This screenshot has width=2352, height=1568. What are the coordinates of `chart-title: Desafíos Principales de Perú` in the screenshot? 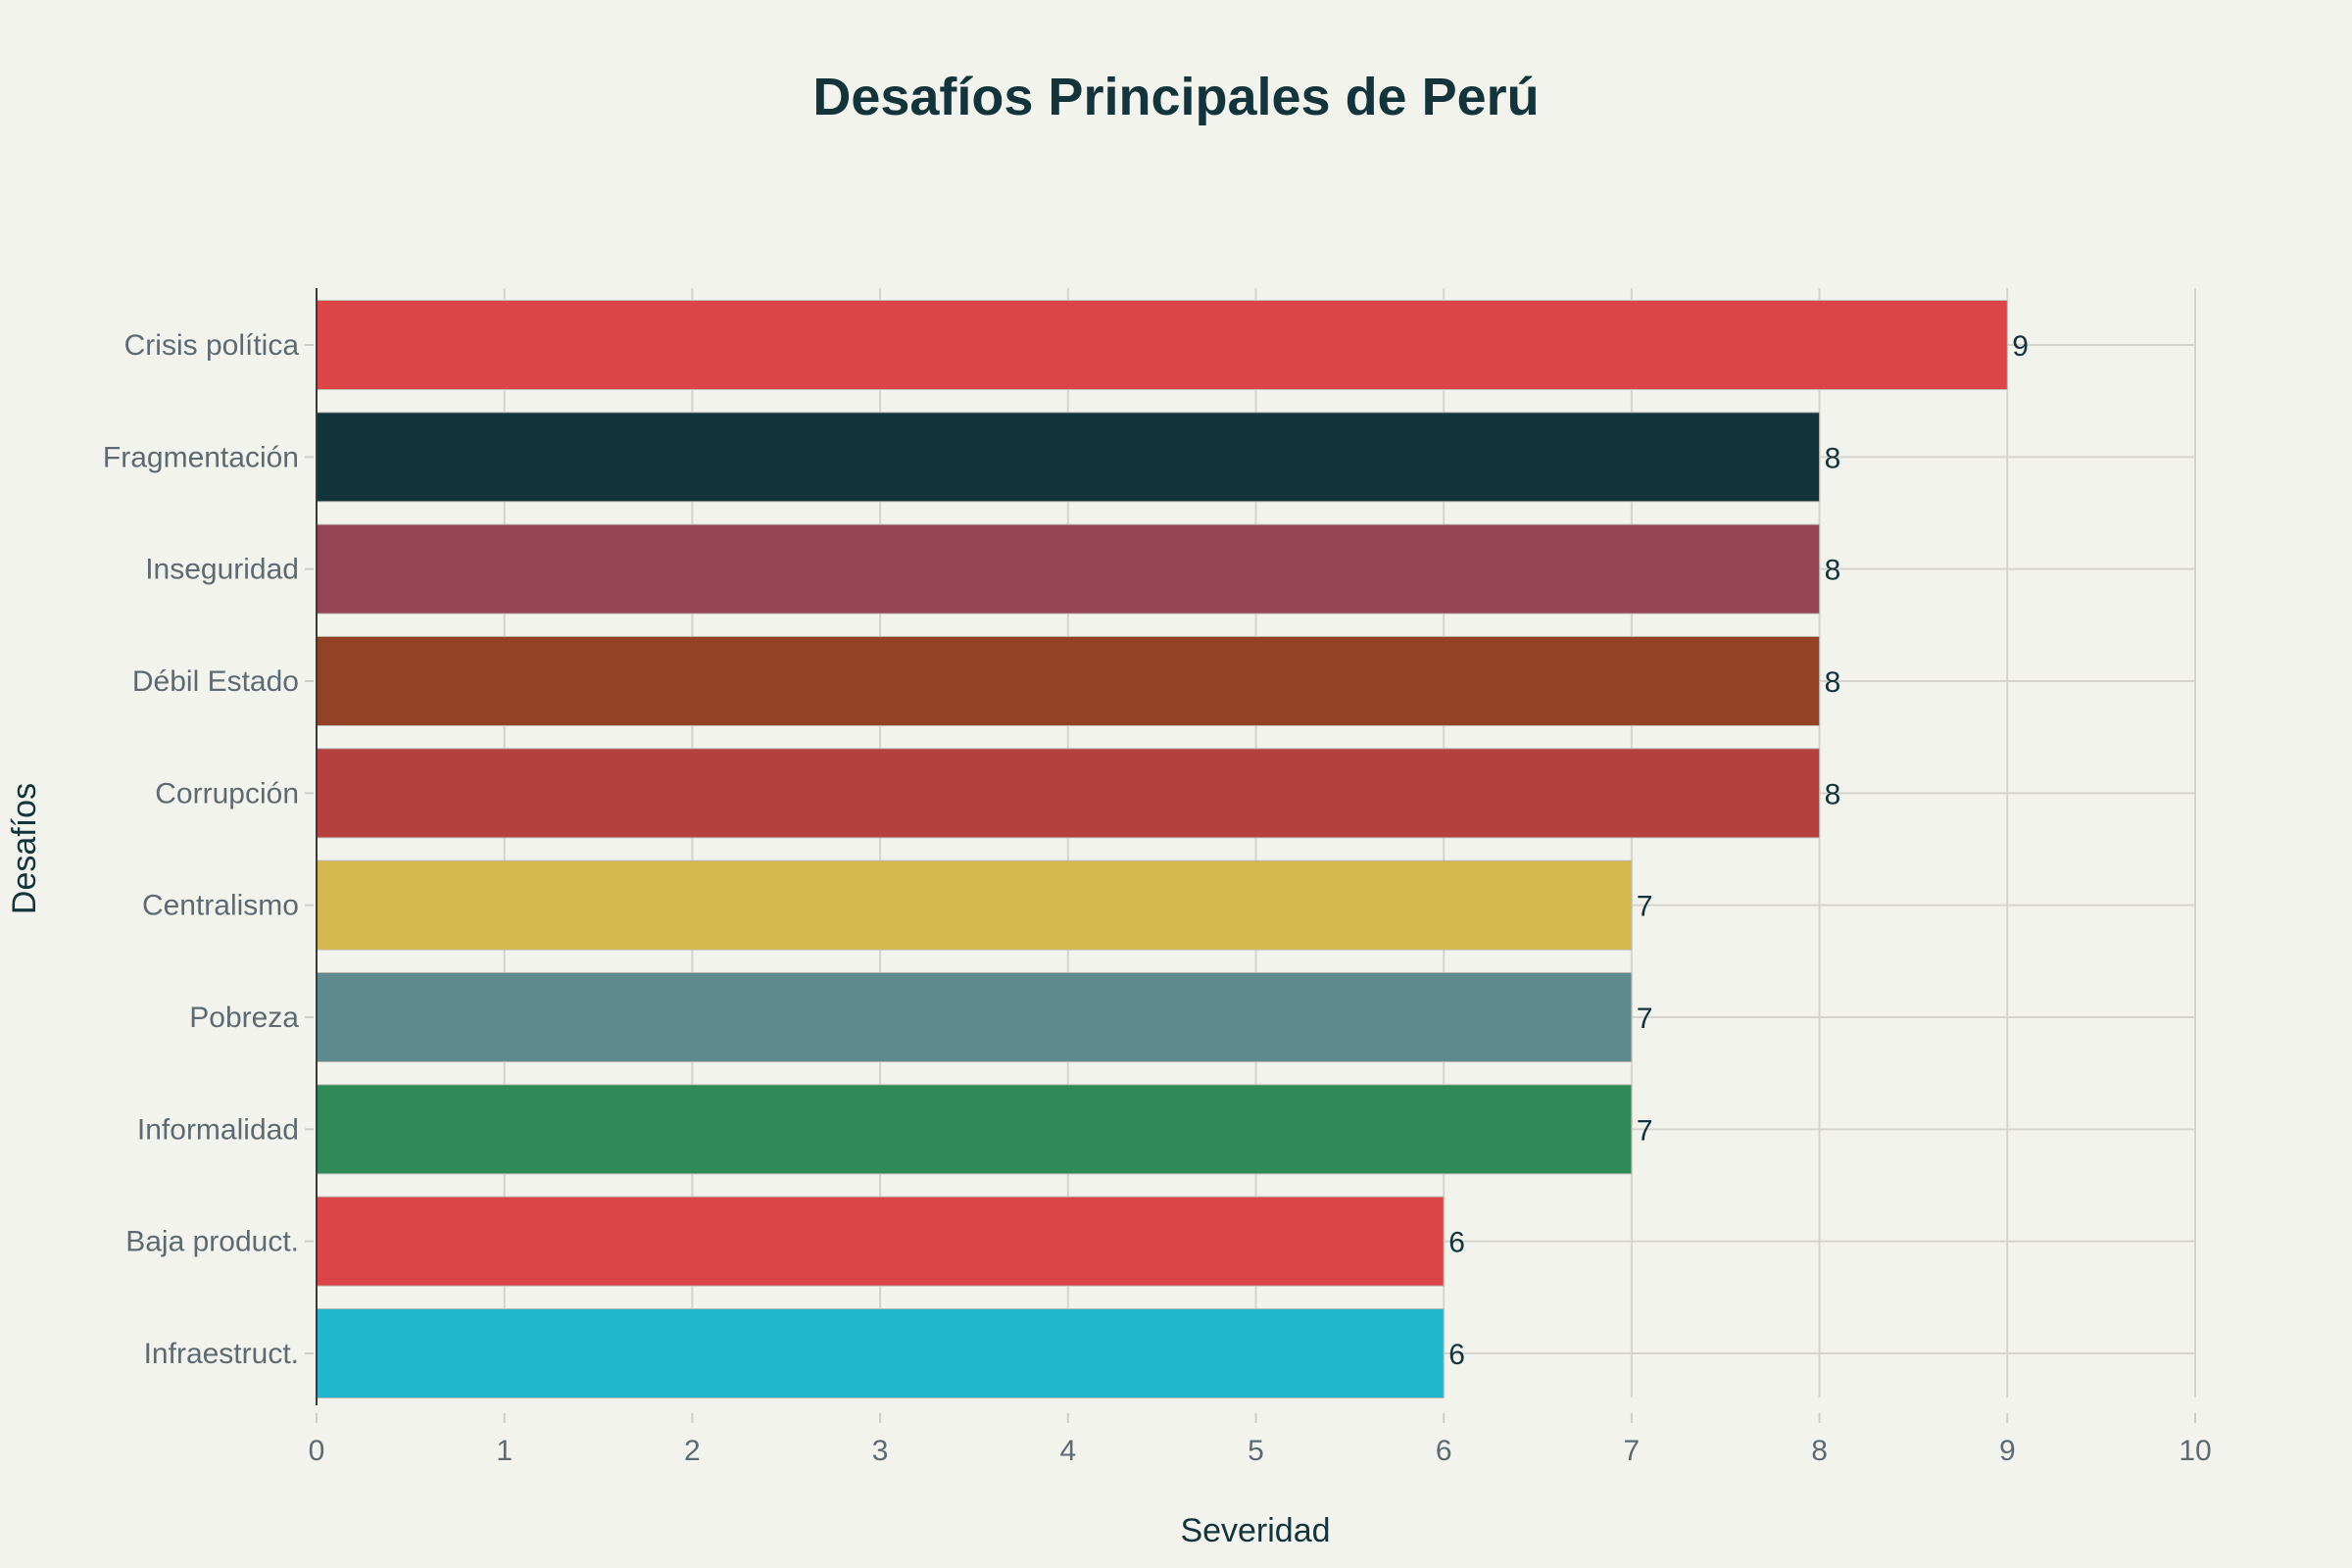 It's located at (1175, 97).